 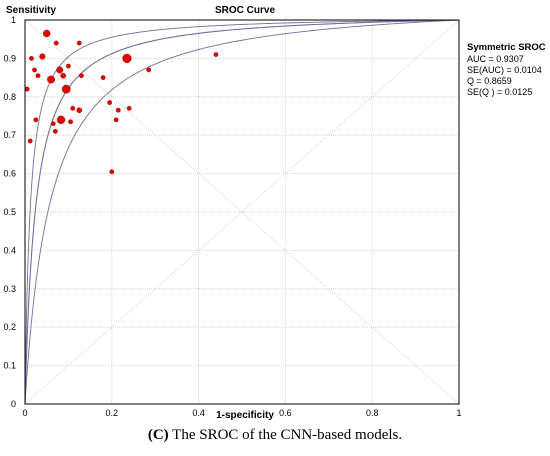 What do you see at coordinates (245, 415) in the screenshot?
I see `x-axis-label: 1-specificity` at bounding box center [245, 415].